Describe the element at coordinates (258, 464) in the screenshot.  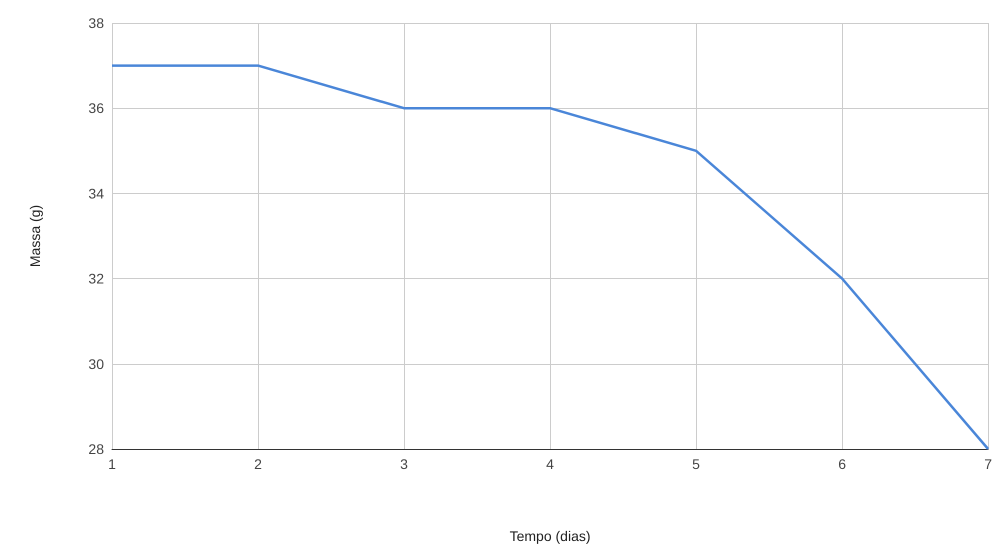
I see `x-tick-label: 2` at that location.